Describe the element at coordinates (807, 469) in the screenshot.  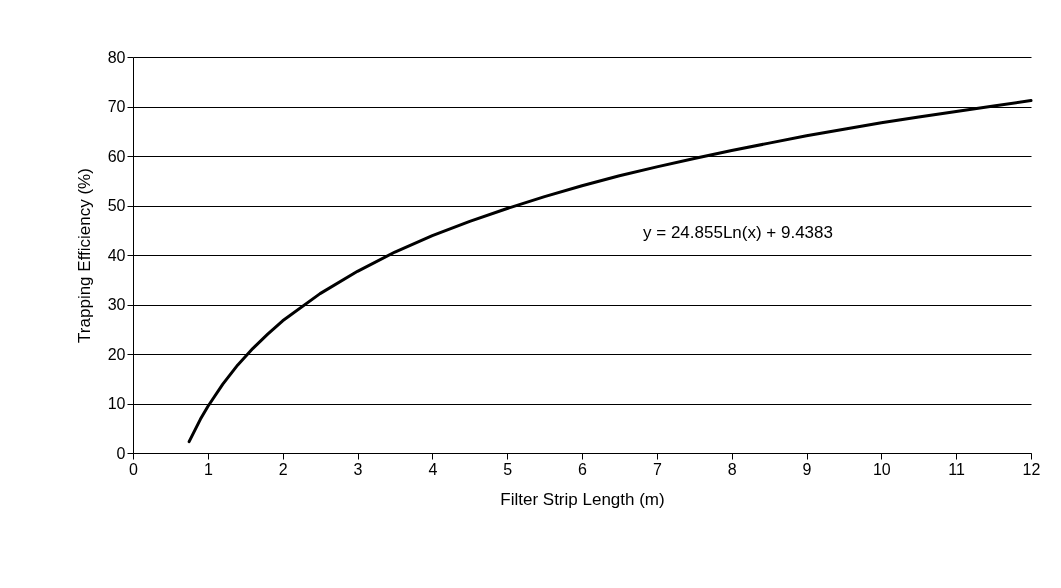
I see `x-tick-label: 9` at that location.